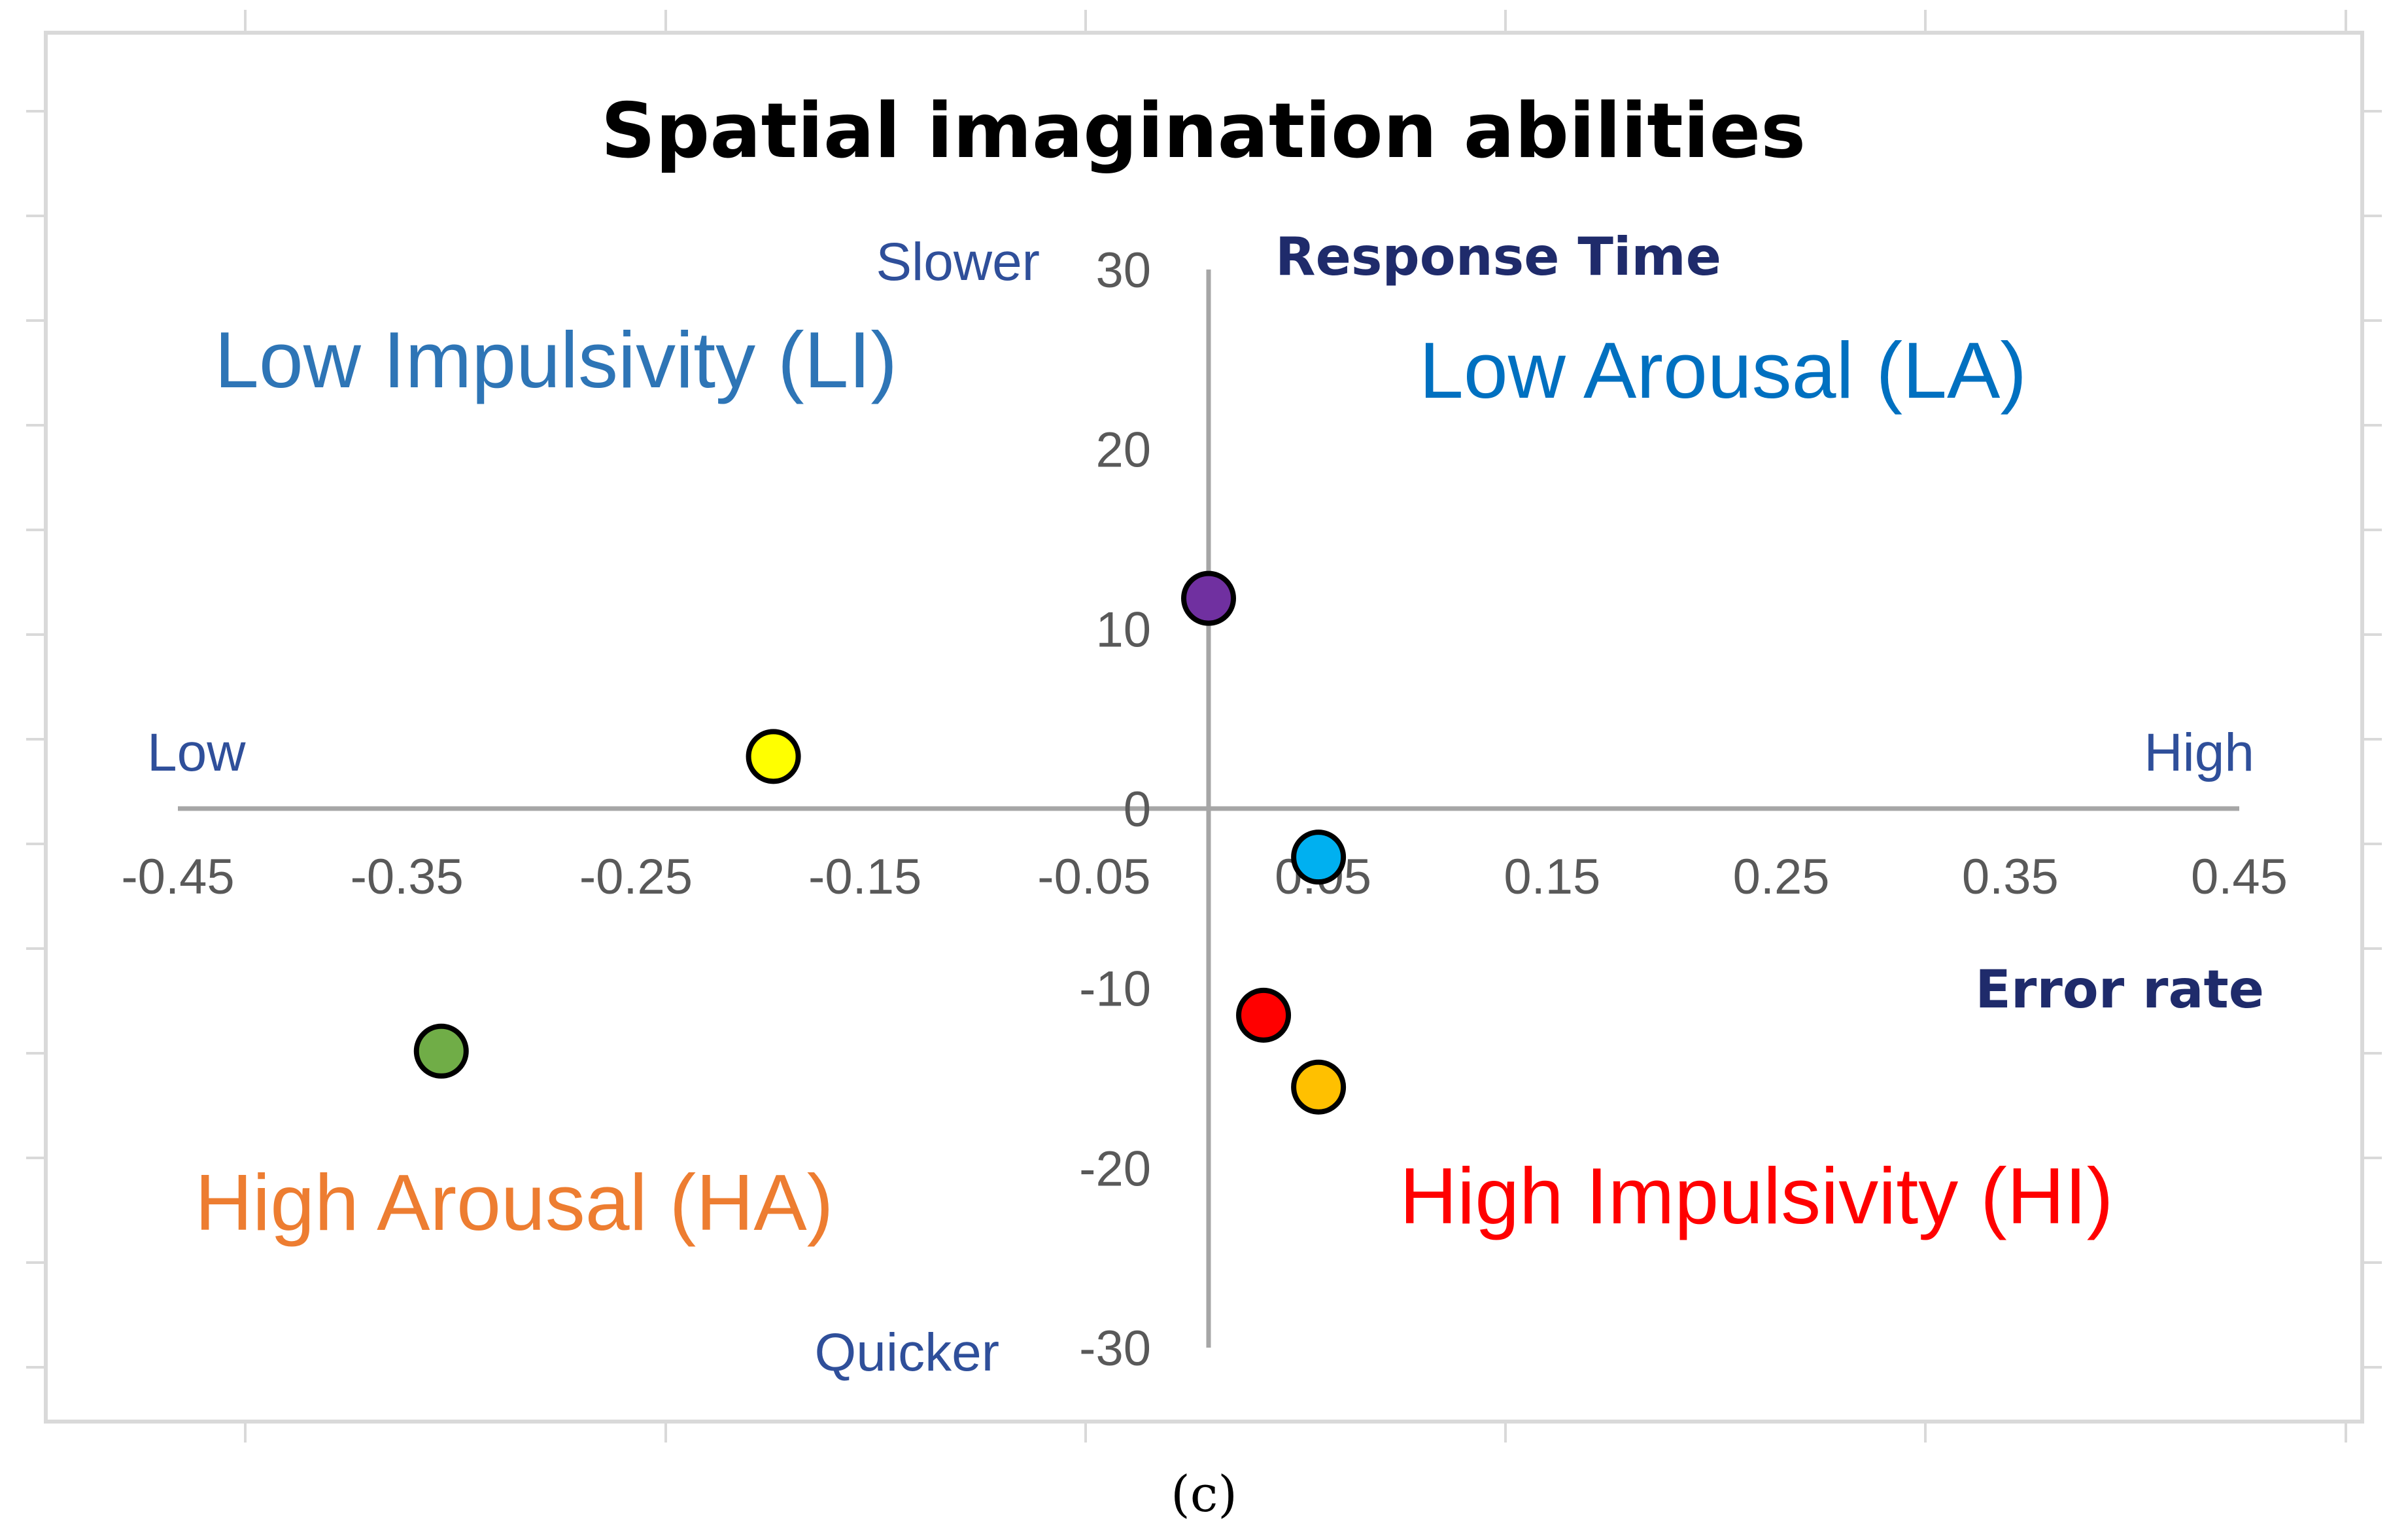 The image size is (2408, 1538). Describe the element at coordinates (1115, 989) in the screenshot. I see `y-tick-label: -10` at that location.